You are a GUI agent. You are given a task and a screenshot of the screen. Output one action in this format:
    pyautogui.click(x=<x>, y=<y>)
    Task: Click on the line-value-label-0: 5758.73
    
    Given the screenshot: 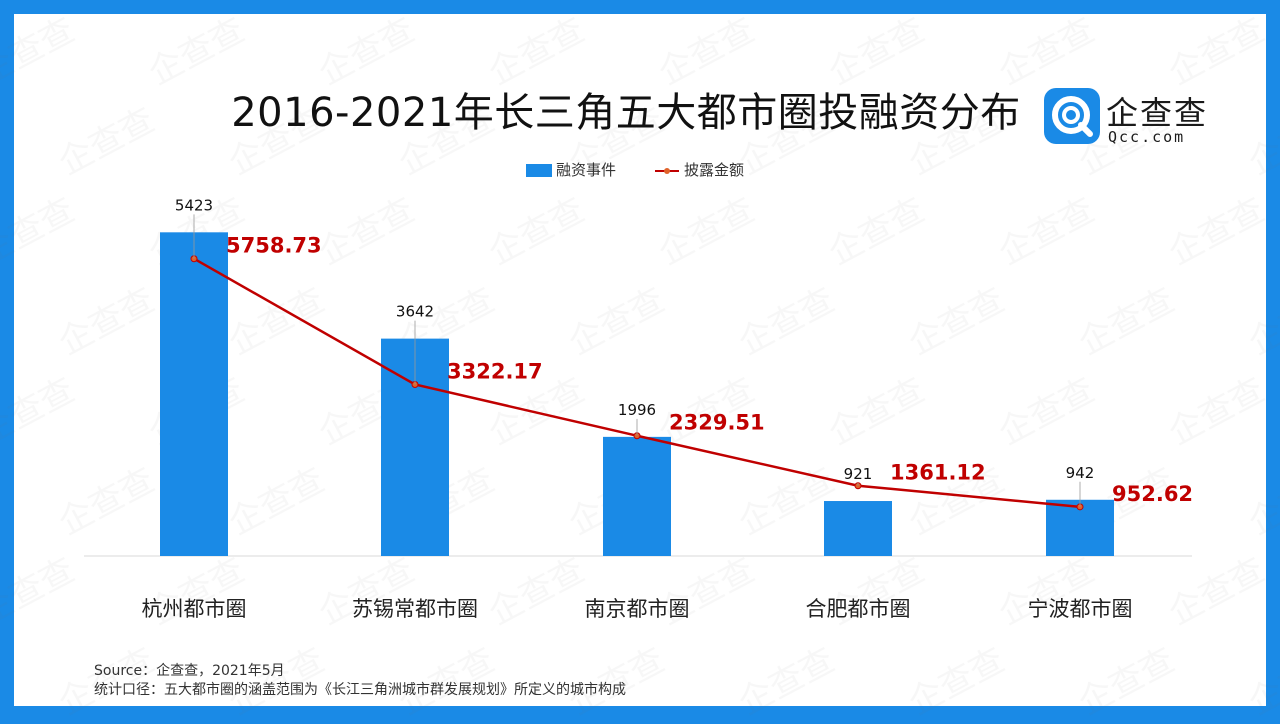 What is the action you would take?
    pyautogui.click(x=274, y=246)
    